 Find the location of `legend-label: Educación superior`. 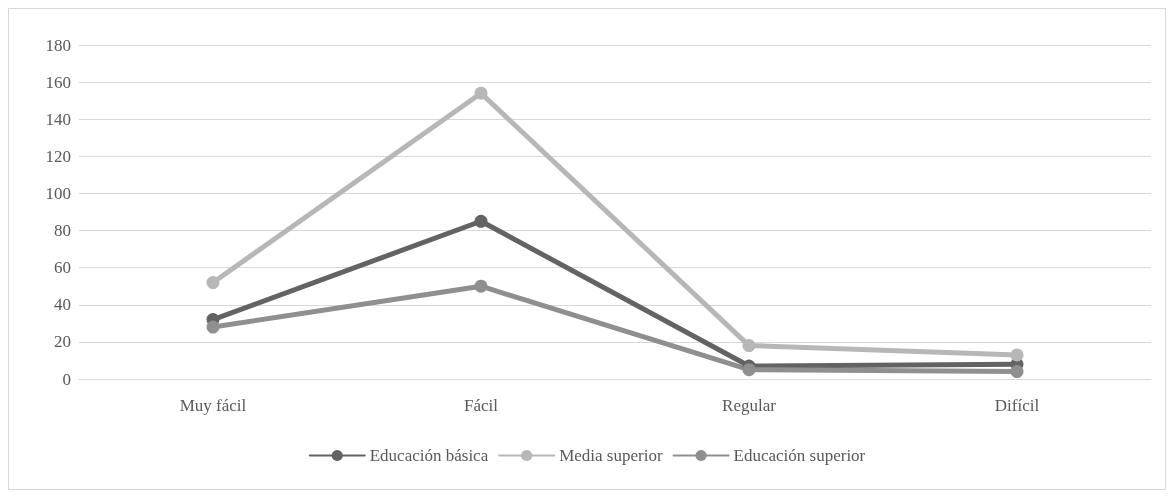

legend-label: Educación superior is located at coordinates (799, 455).